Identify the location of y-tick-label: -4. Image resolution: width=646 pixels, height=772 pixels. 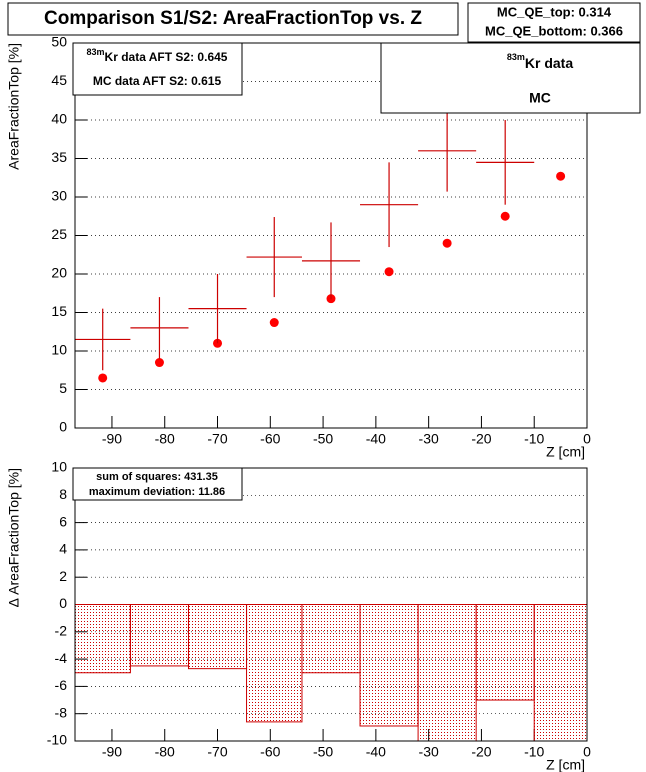
(61, 658).